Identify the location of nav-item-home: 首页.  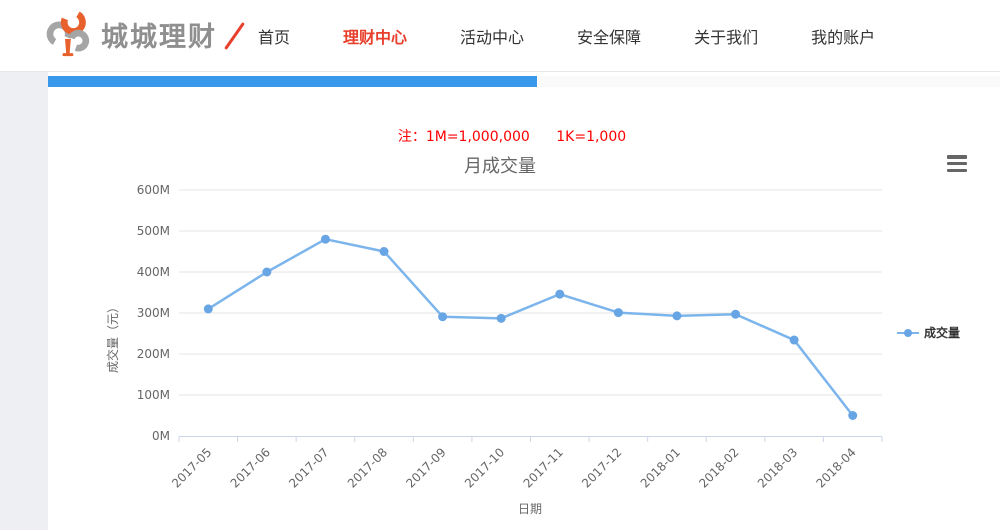
(274, 37).